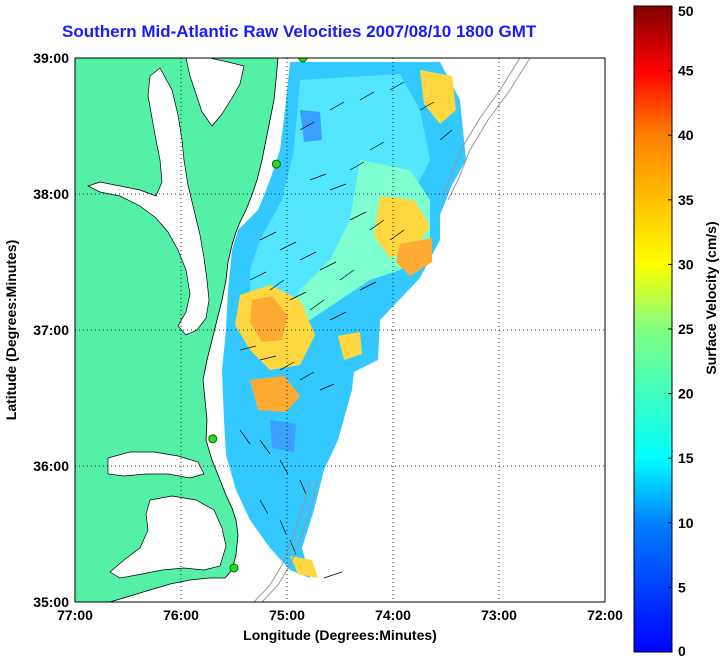 Image resolution: width=724 pixels, height=659 pixels. I want to click on colorbar-tick-label: 50, so click(686, 11).